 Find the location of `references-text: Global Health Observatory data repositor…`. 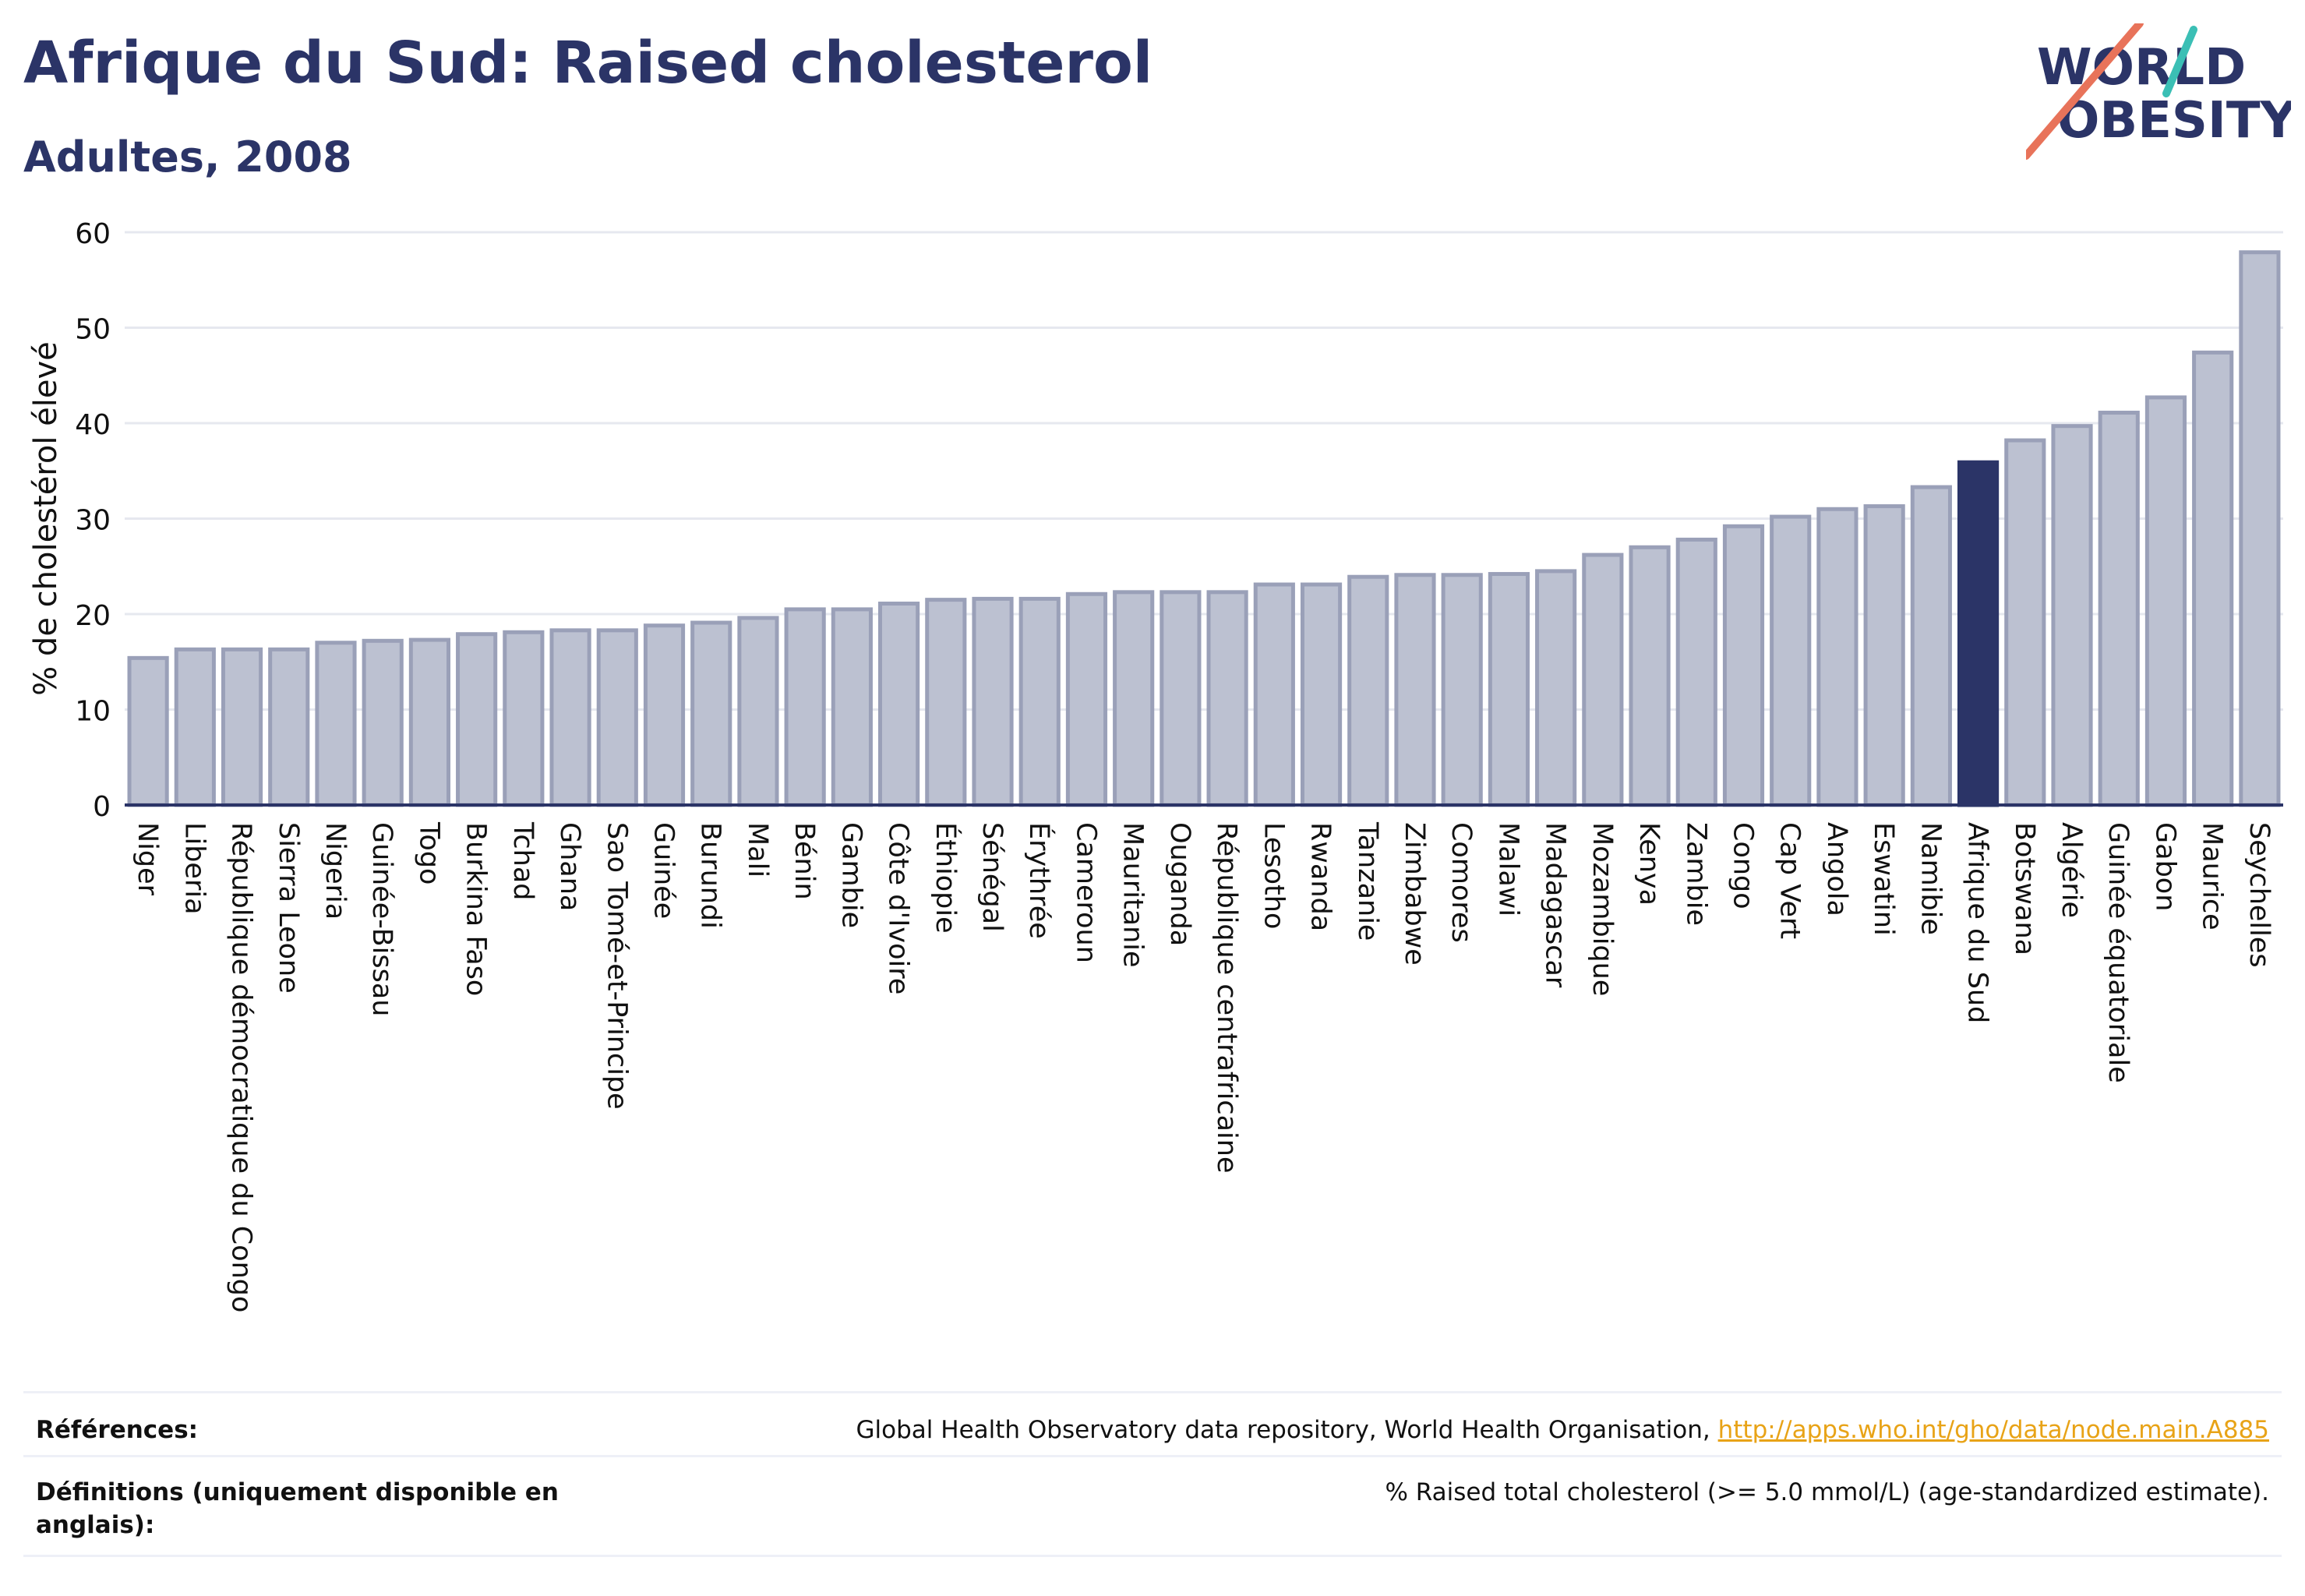

references-text: Global Health Observatory data repositor… is located at coordinates (1287, 1430).